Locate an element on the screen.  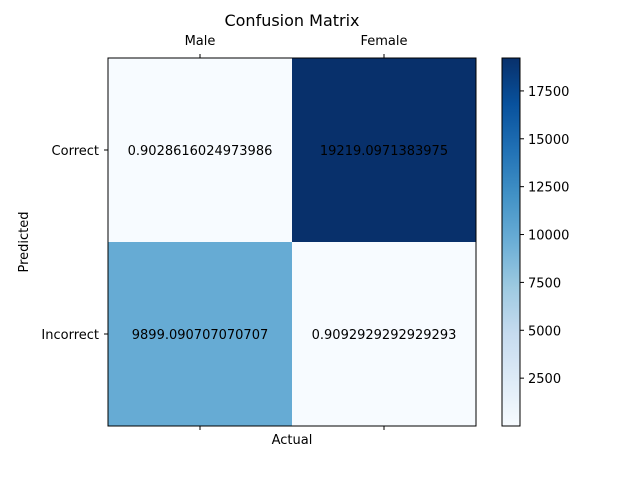
colorbar-tick-label: 17500 is located at coordinates (548, 92).